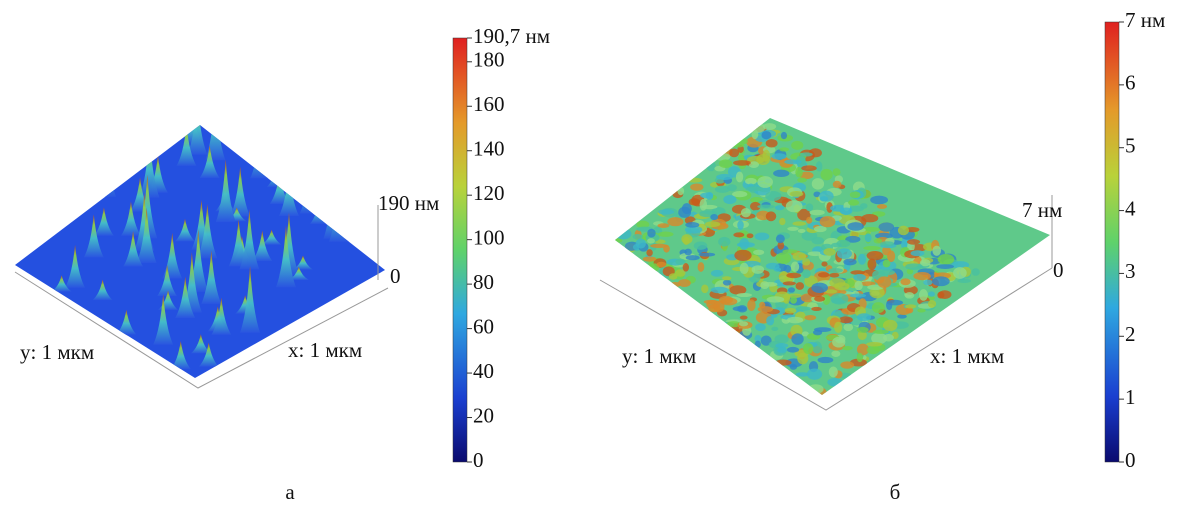  What do you see at coordinates (489, 104) in the screenshot?
I see `colorbar-tick-label: 160` at bounding box center [489, 104].